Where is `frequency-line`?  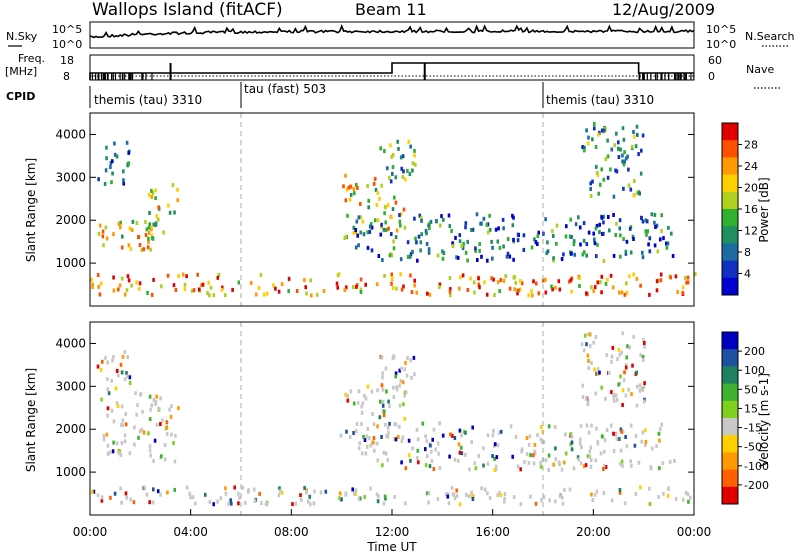 frequency-line is located at coordinates (391, 71).